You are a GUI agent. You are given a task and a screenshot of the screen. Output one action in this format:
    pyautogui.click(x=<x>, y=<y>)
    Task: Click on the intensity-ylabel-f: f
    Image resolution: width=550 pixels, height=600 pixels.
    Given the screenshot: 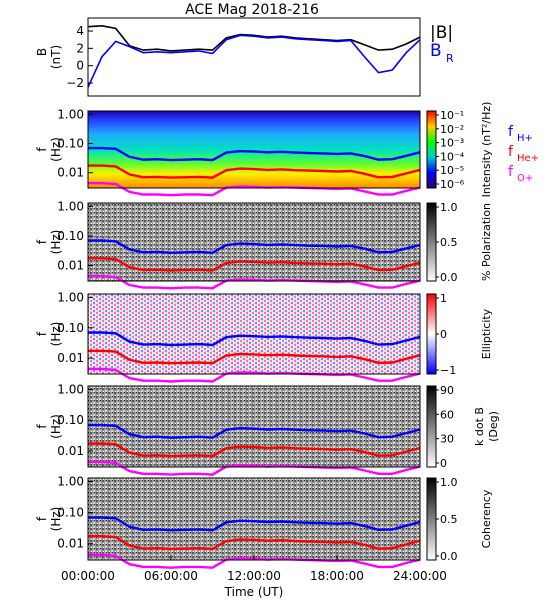 What is the action you would take?
    pyautogui.click(x=42, y=149)
    